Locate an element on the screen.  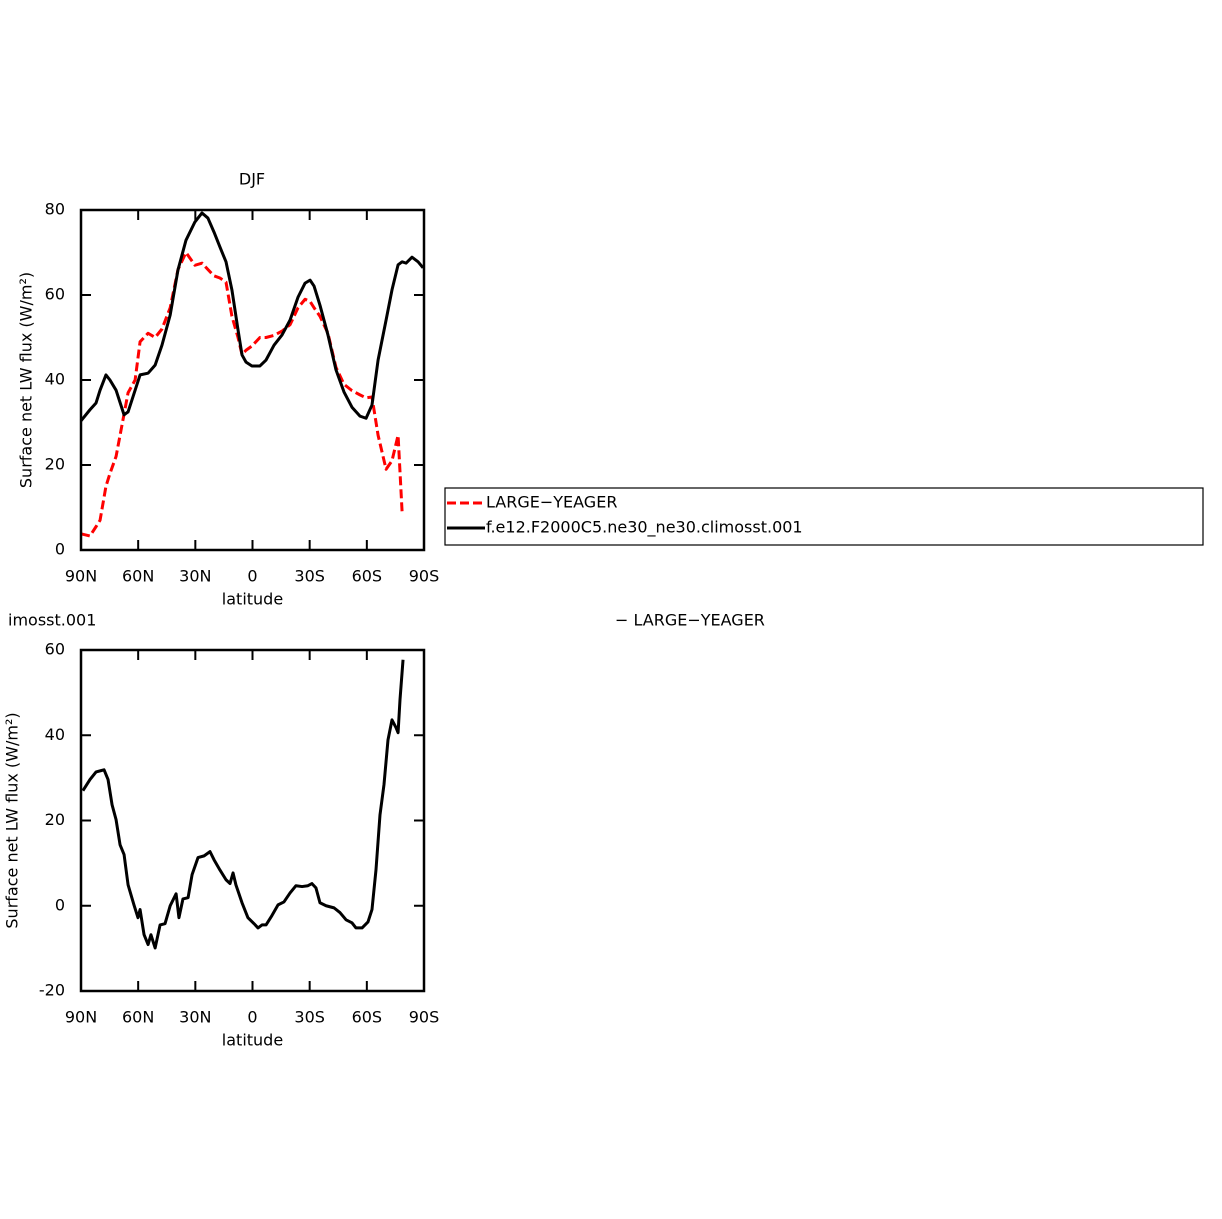
legend-label: f.e12.F2000C5.ne30_ne30.climosst.001 is located at coordinates (644, 528).